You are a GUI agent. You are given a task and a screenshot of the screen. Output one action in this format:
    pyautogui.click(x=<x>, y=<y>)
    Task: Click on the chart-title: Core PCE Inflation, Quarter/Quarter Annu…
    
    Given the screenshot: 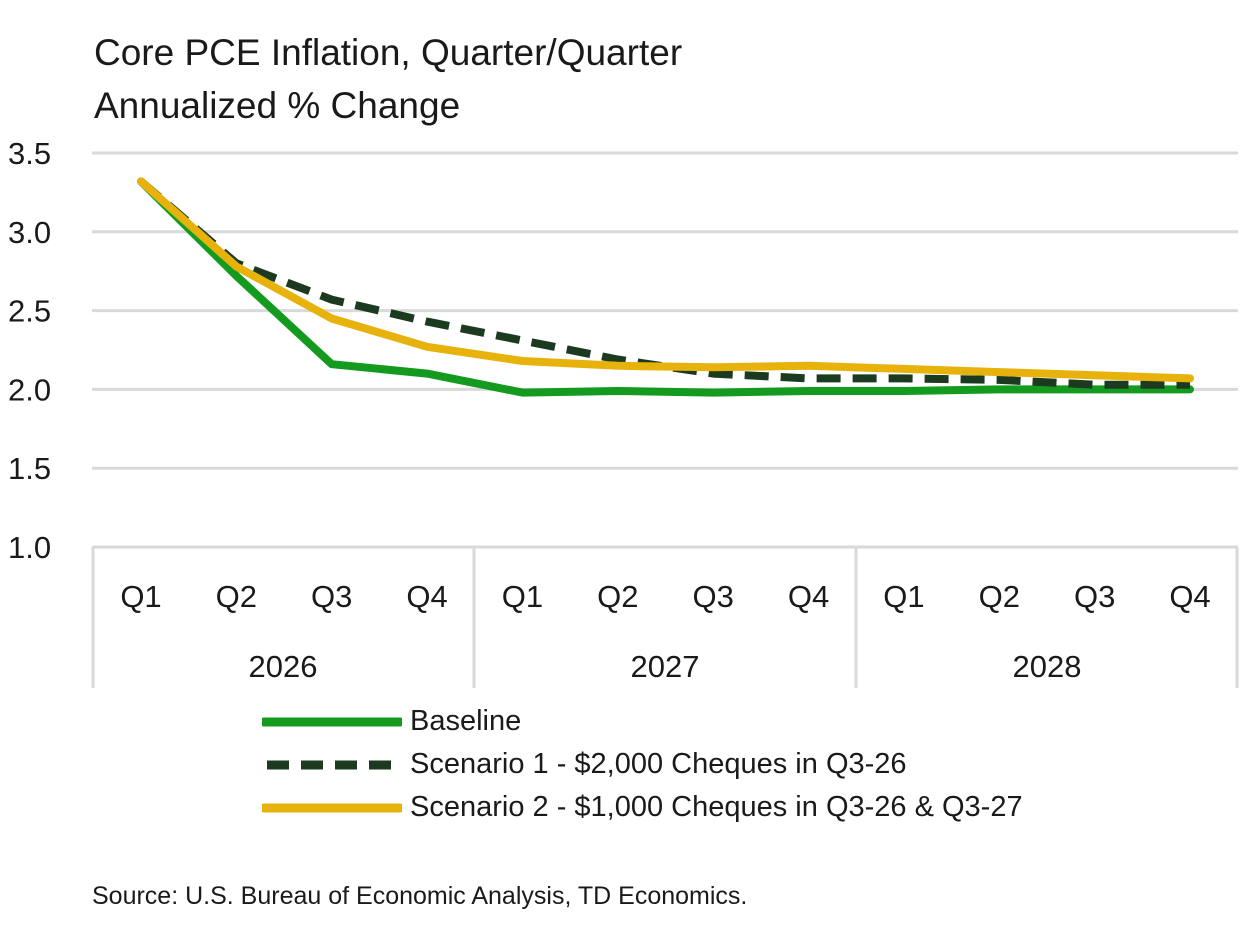 What is the action you would take?
    pyautogui.click(x=644, y=79)
    